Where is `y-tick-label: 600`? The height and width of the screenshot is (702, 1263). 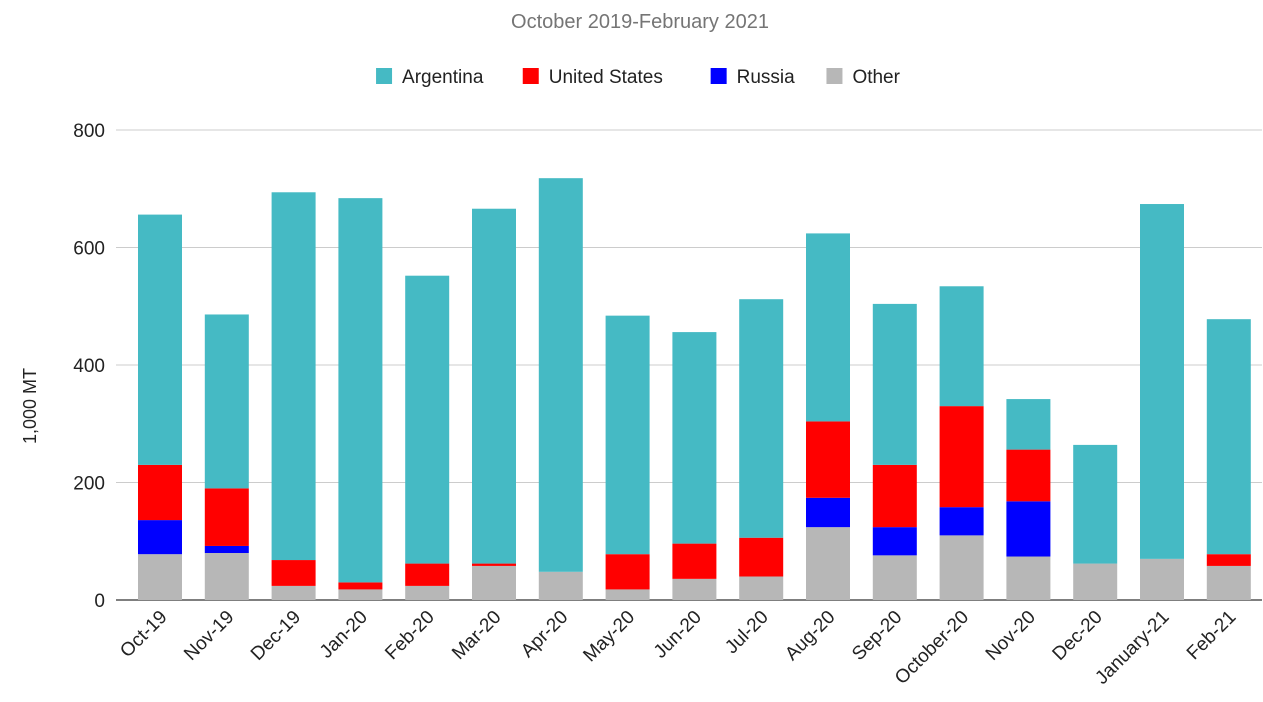 y-tick-label: 600 is located at coordinates (89, 249).